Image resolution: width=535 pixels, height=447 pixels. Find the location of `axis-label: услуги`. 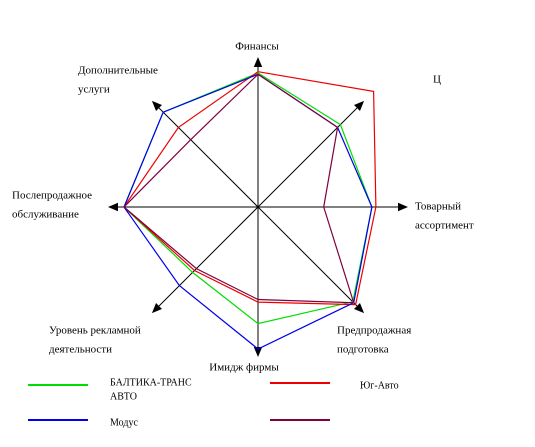

axis-label: услуги is located at coordinates (94, 90).